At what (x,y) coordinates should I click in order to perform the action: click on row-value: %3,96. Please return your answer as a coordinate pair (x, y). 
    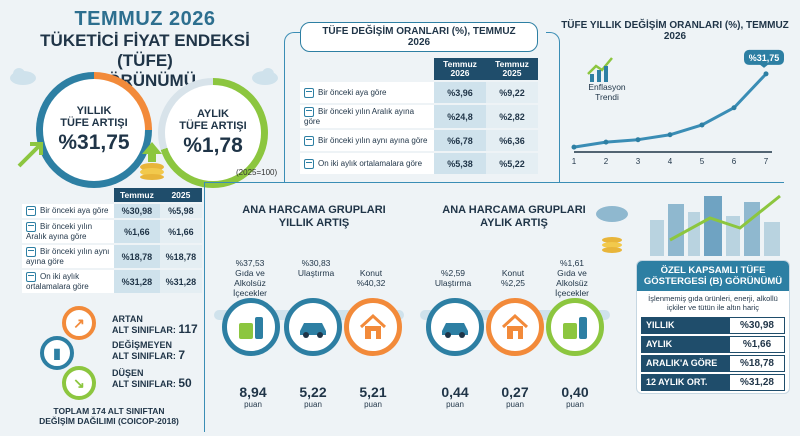
    Looking at the image, I should click on (460, 92).